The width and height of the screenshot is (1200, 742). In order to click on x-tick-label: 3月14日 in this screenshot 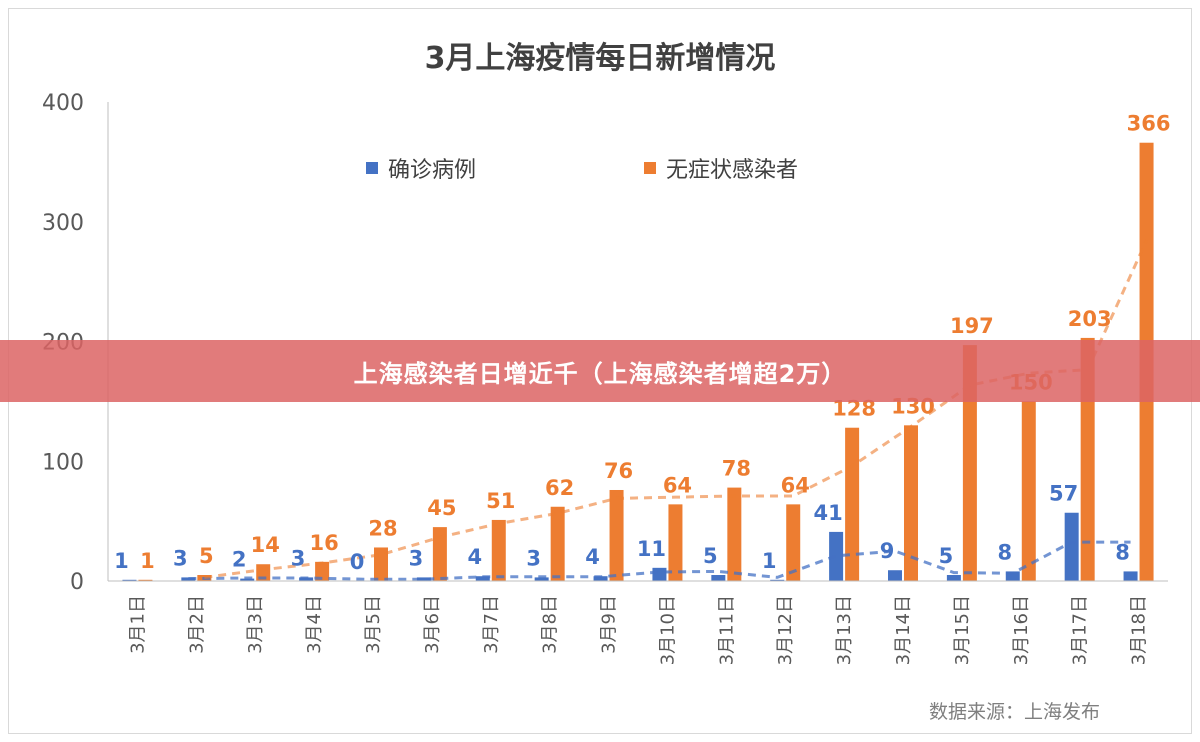, I will do `click(903, 630)`.